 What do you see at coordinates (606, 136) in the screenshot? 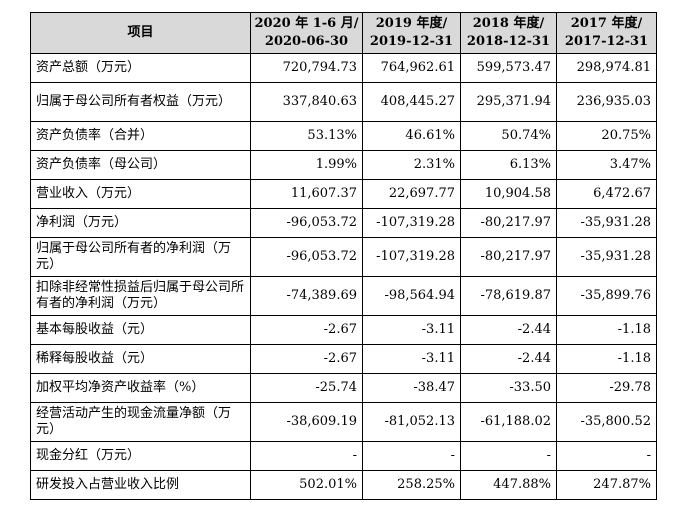
I see `cell-value: 20.75%` at bounding box center [606, 136].